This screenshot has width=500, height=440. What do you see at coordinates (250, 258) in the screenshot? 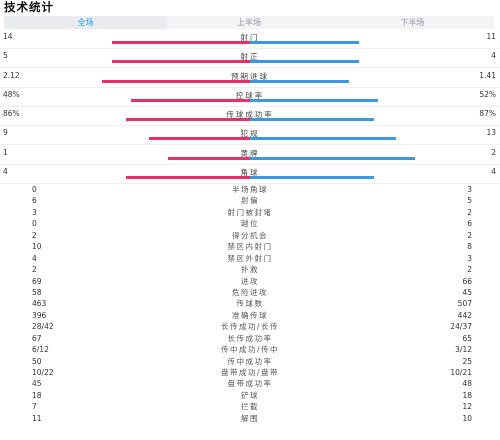
I see `table-row: 禁区外射门 4 3` at bounding box center [250, 258].